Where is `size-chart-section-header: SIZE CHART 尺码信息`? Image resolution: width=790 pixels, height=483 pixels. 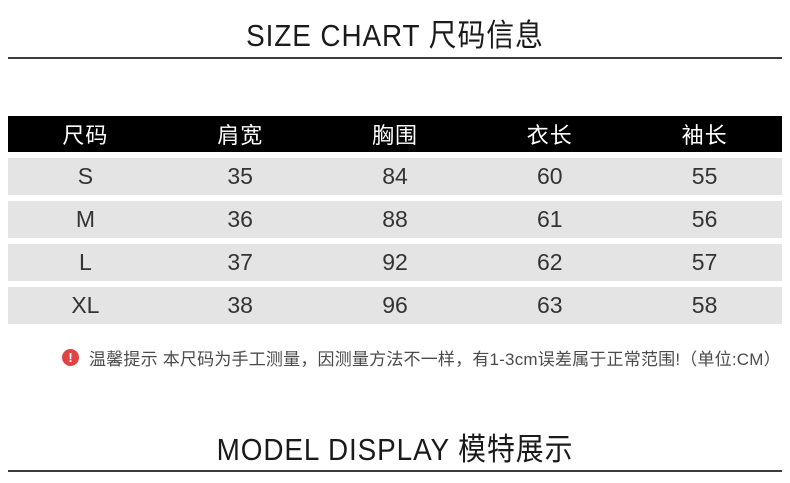 size-chart-section-header: SIZE CHART 尺码信息 is located at coordinates (395, 29).